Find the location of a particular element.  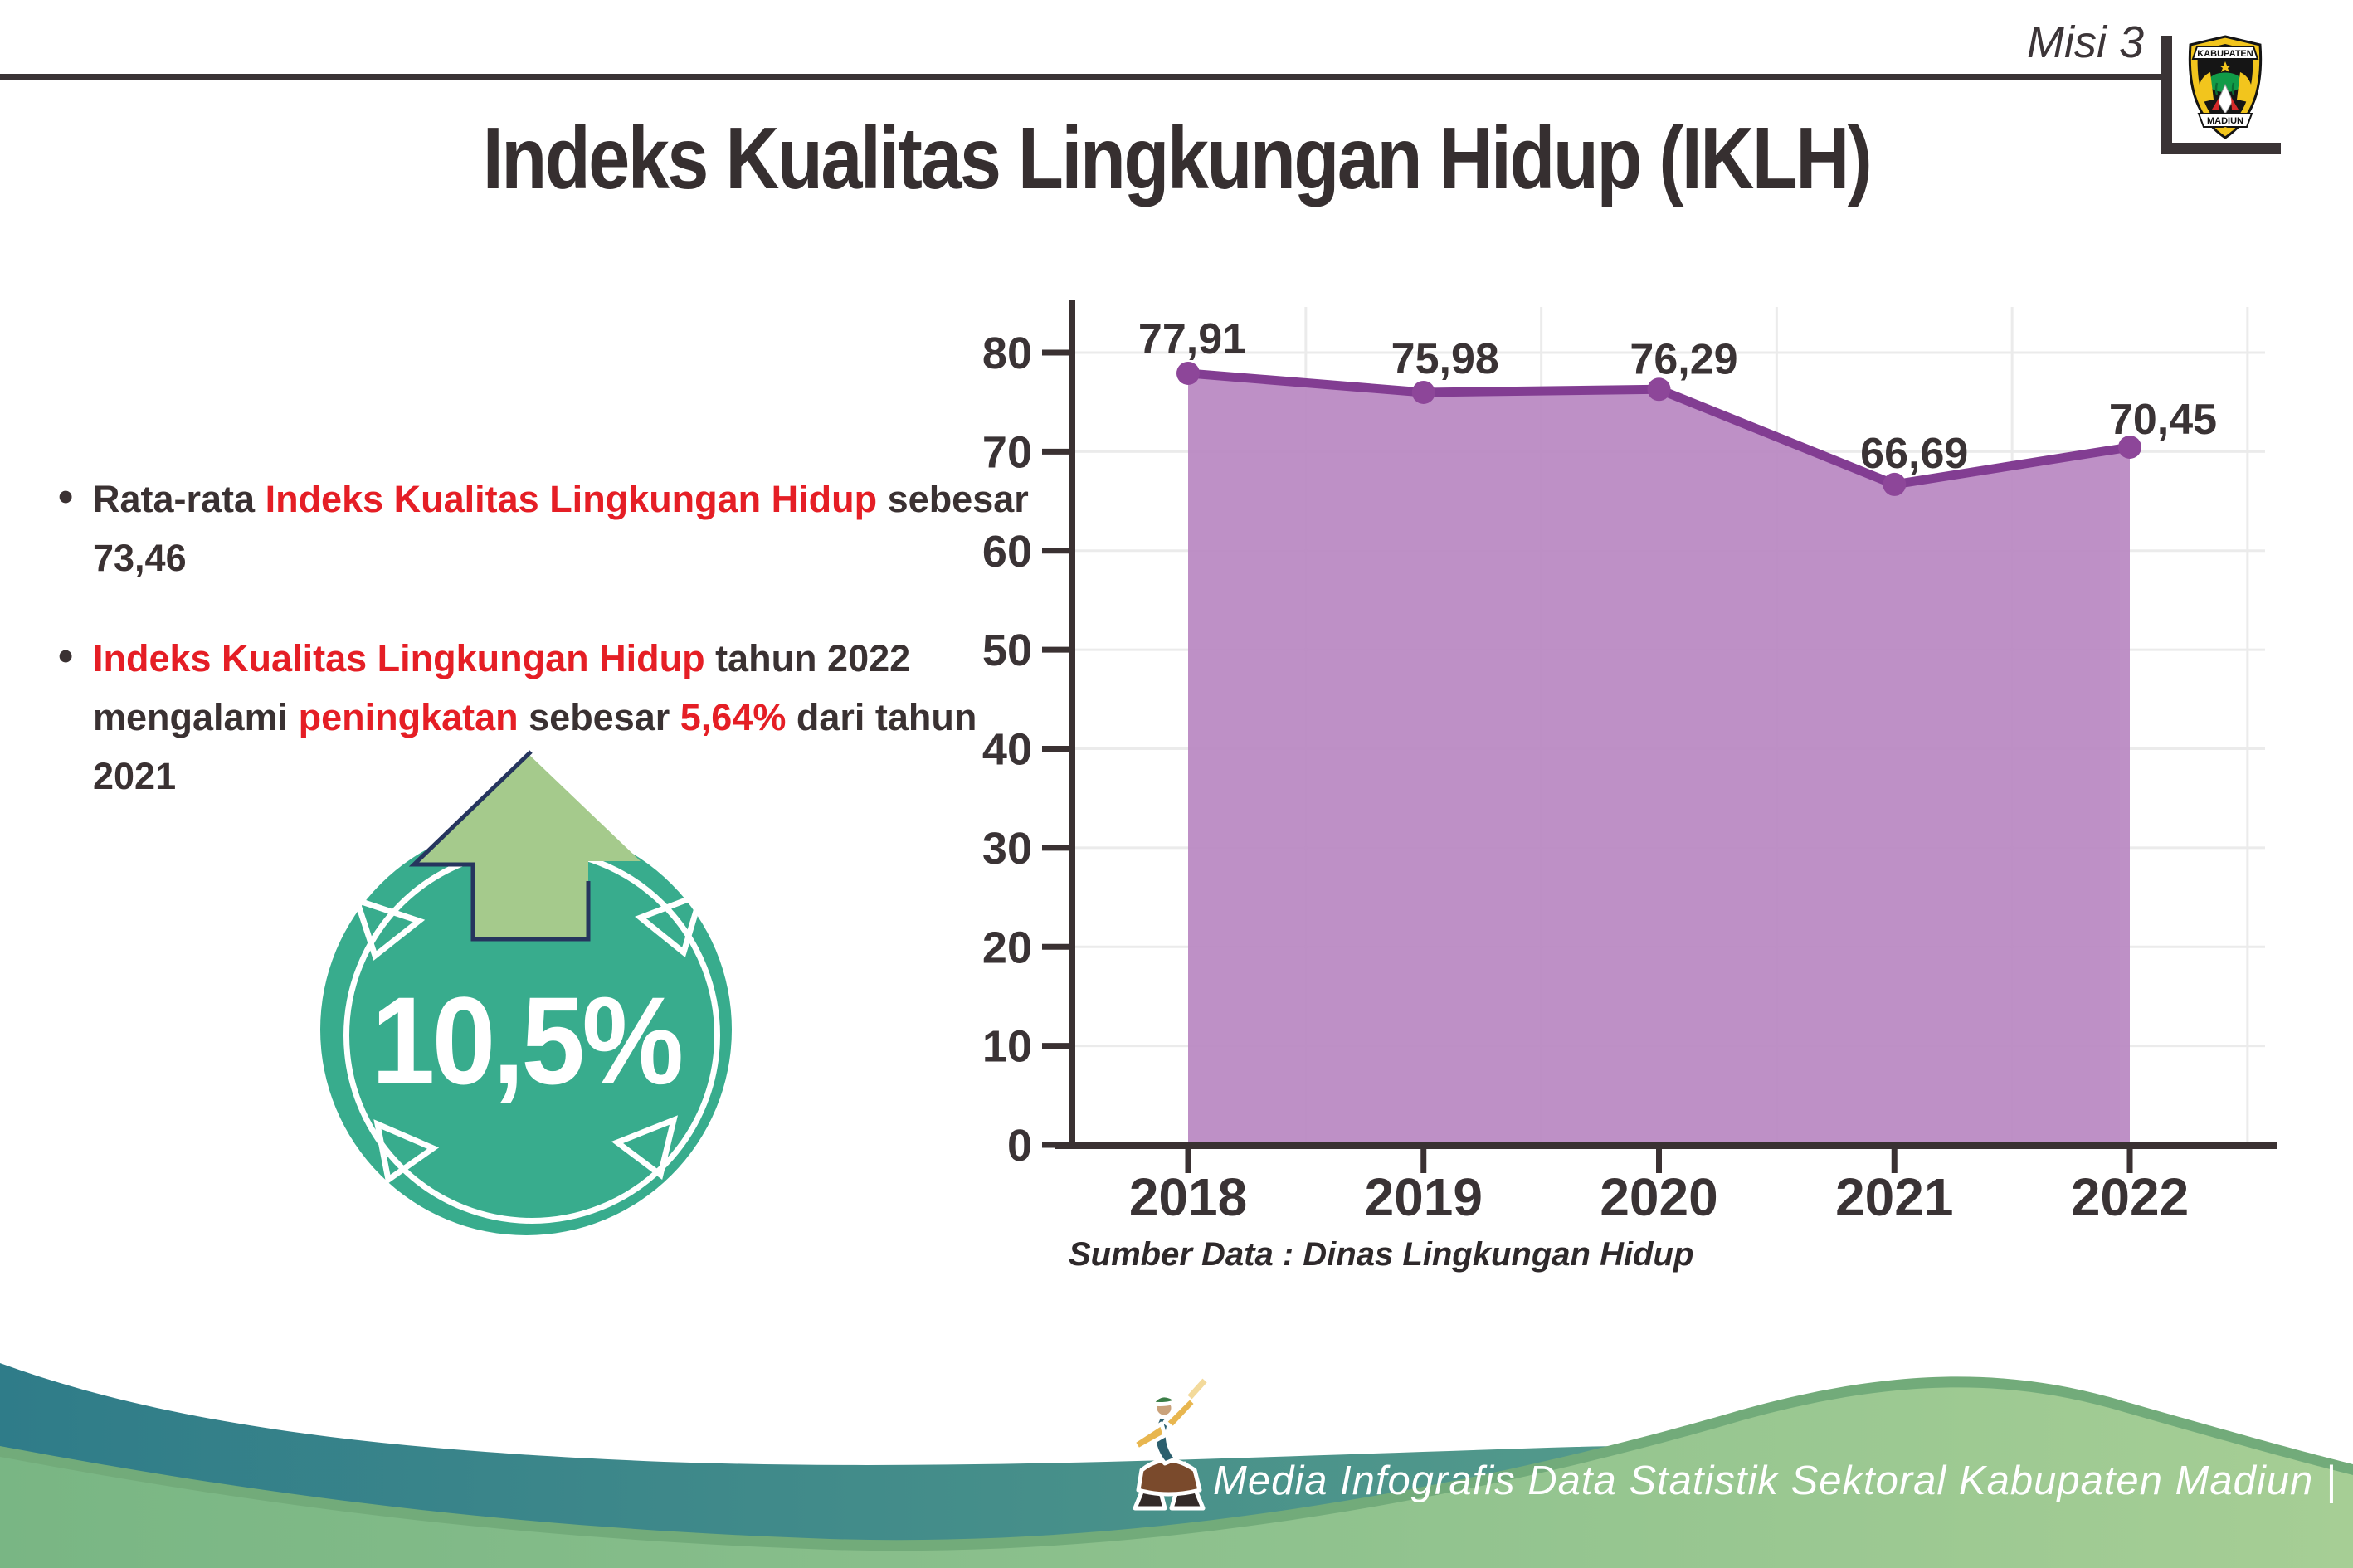

chart-source-note: Sumber Data : Dinas Lingkungan Hidup is located at coordinates (1381, 1254).